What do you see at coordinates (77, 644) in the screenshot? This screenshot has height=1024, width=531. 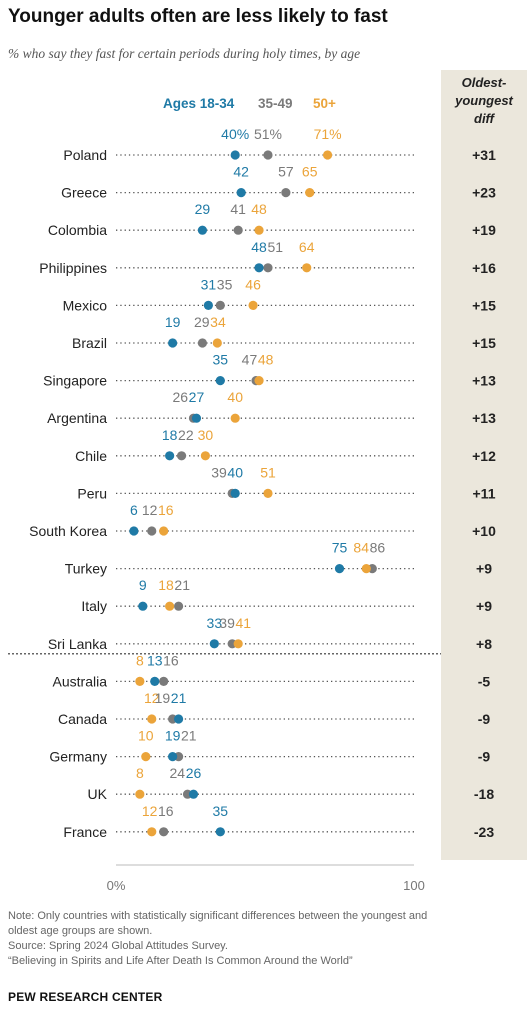 I see `country-label-sri-lanka: Sri Lanka` at bounding box center [77, 644].